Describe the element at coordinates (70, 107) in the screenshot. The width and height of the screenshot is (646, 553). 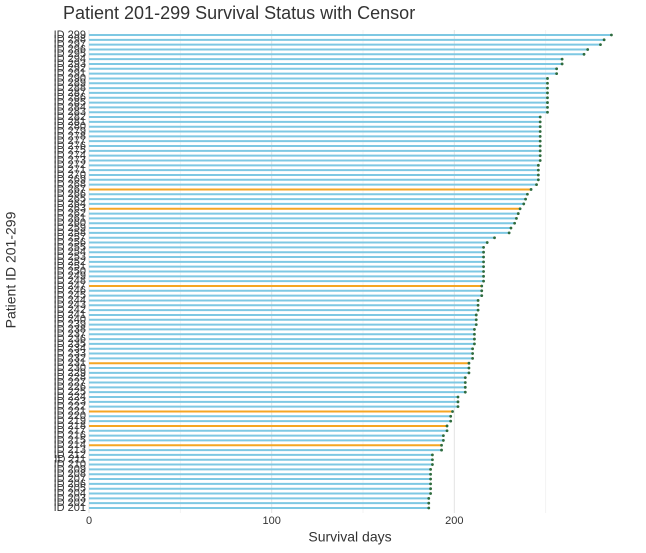
I see `y-tick-label: ID 284` at that location.